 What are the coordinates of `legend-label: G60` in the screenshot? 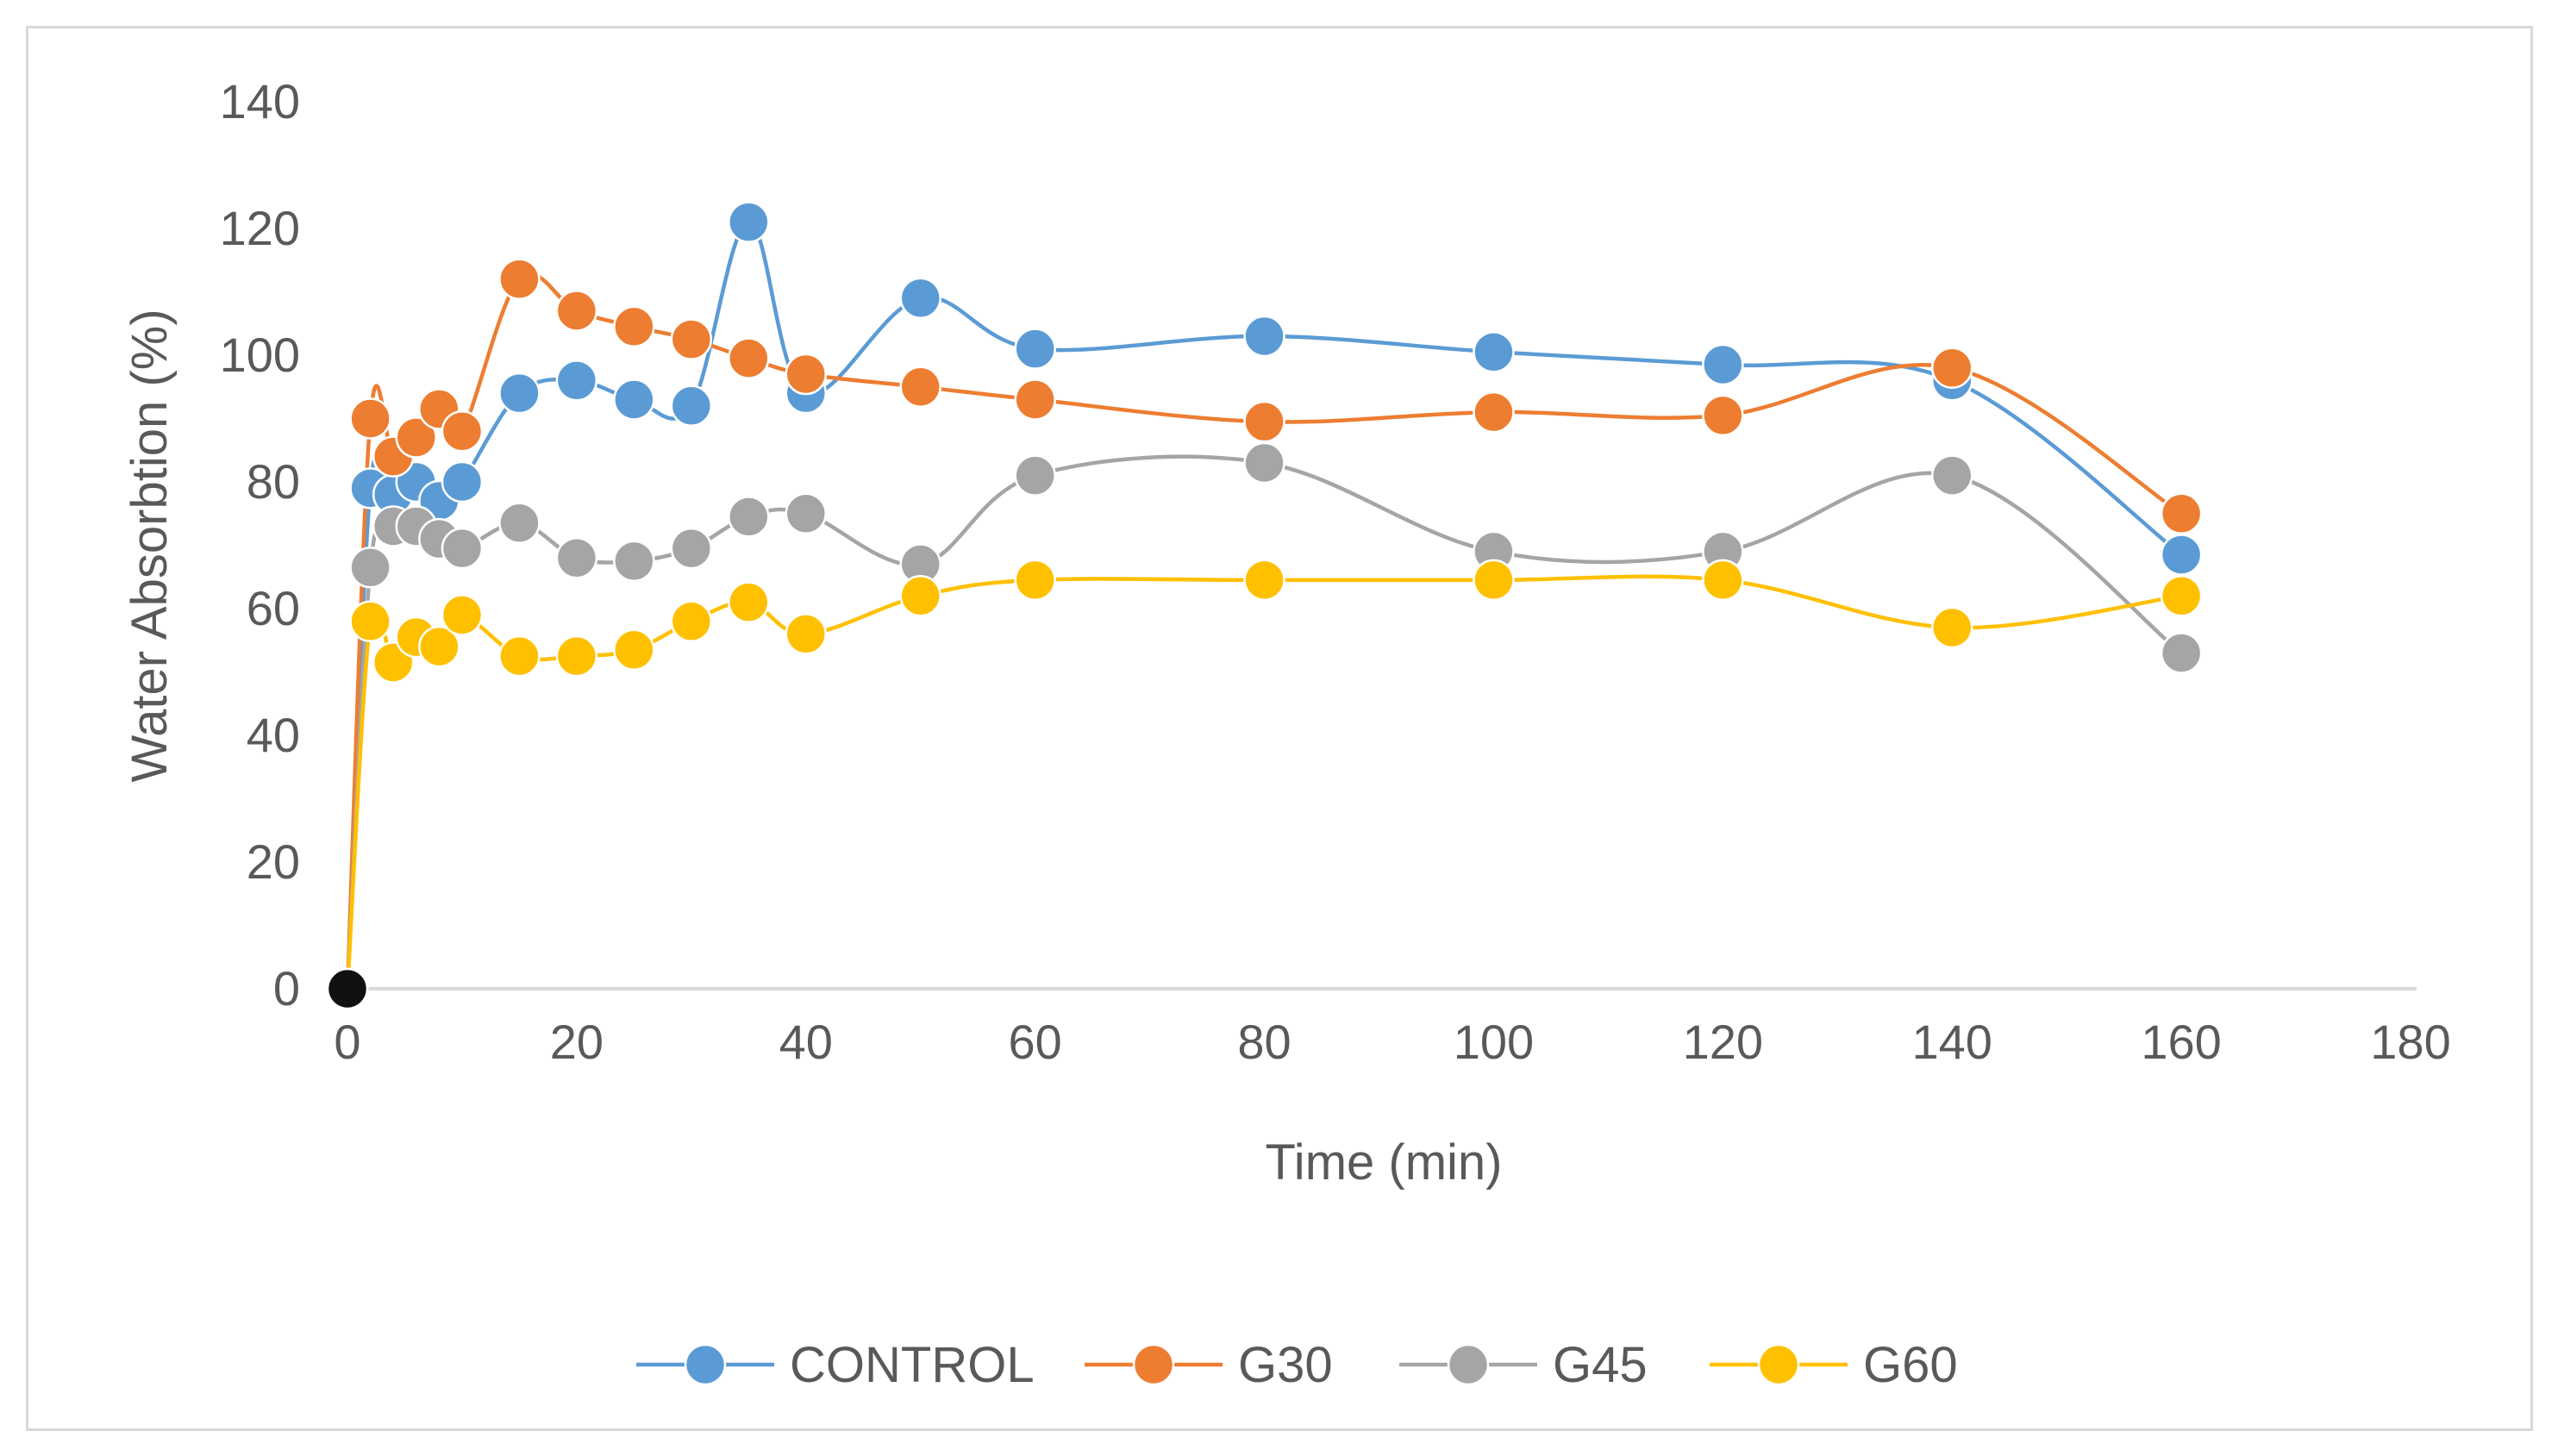 It's located at (1910, 1365).